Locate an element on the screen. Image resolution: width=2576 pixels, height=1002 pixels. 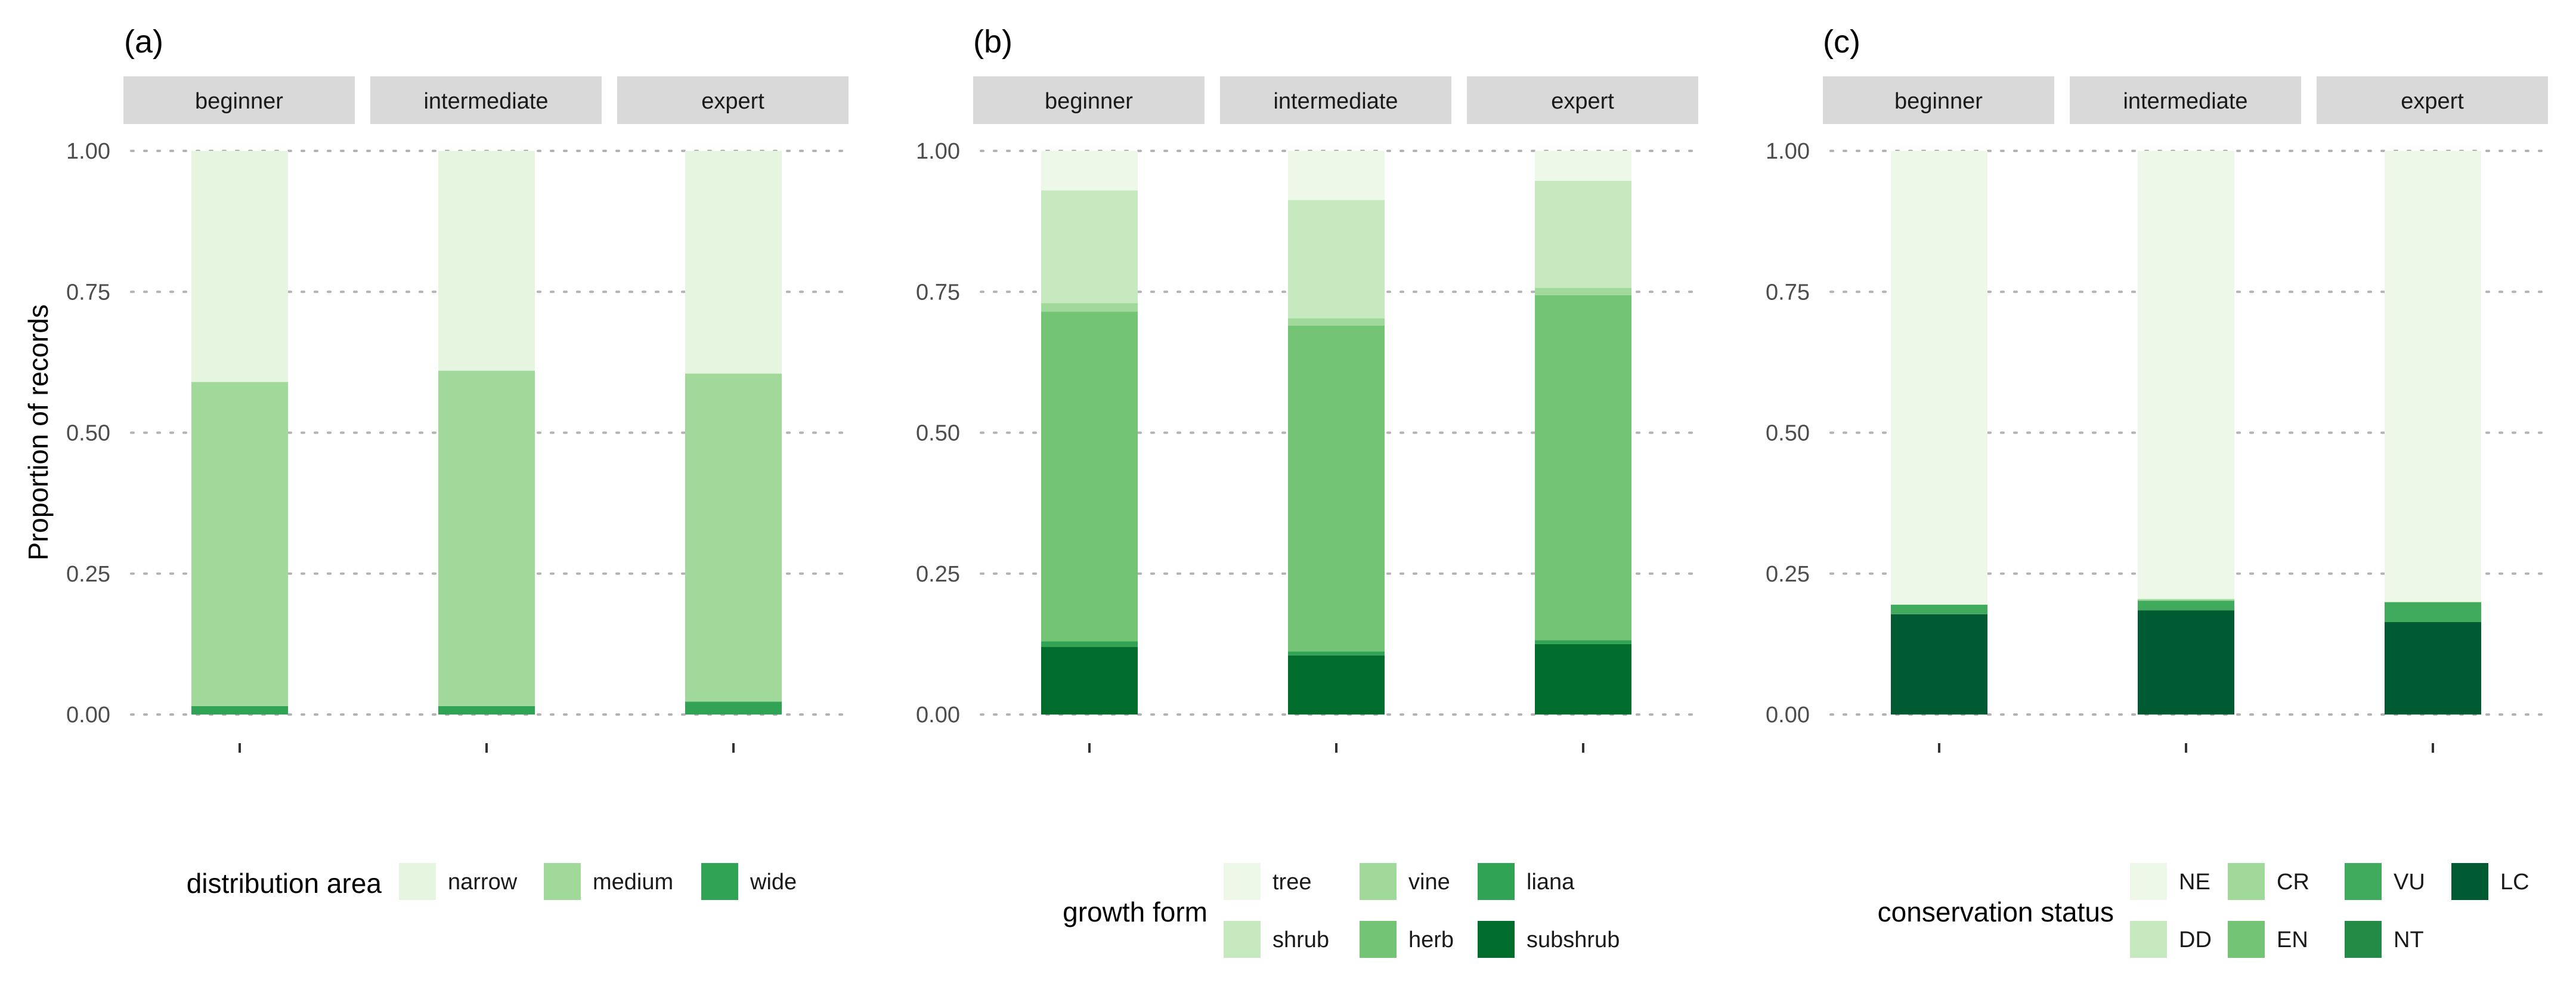
legend-key-subshrub is located at coordinates (1497, 939).